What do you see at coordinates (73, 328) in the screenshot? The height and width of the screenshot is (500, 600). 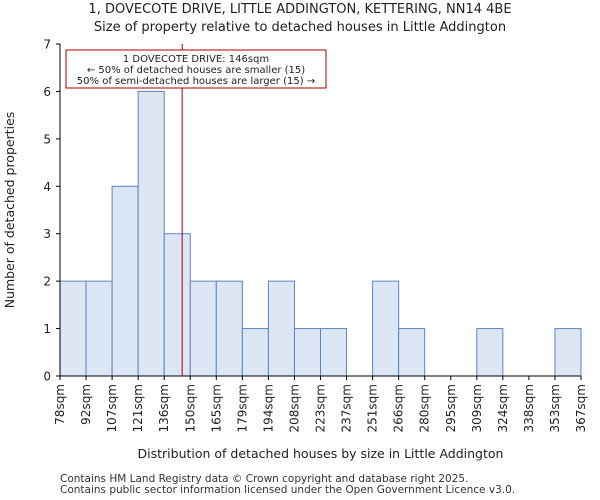 I see `bar-78sqm` at bounding box center [73, 328].